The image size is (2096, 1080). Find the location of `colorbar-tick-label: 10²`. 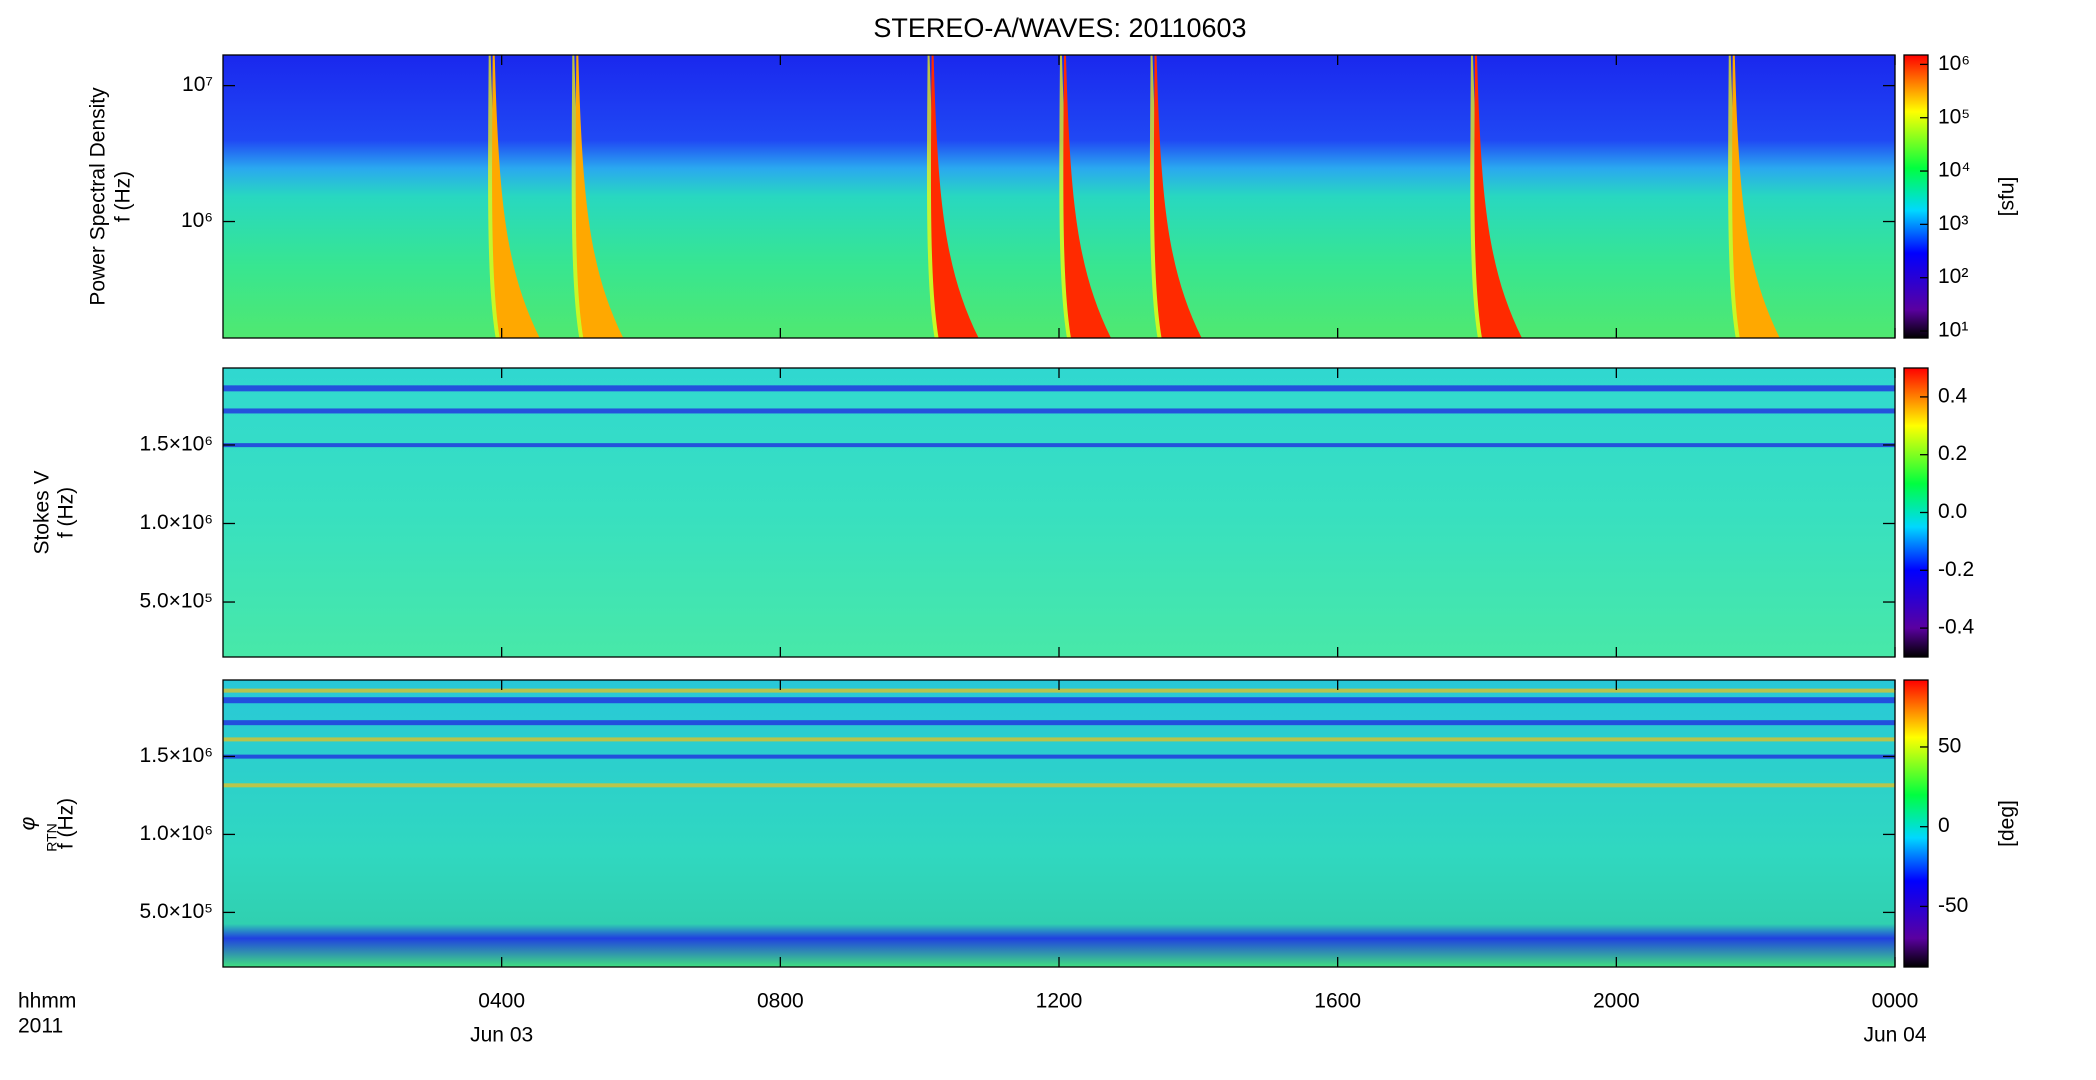

colorbar-tick-label: 10² is located at coordinates (1953, 276).